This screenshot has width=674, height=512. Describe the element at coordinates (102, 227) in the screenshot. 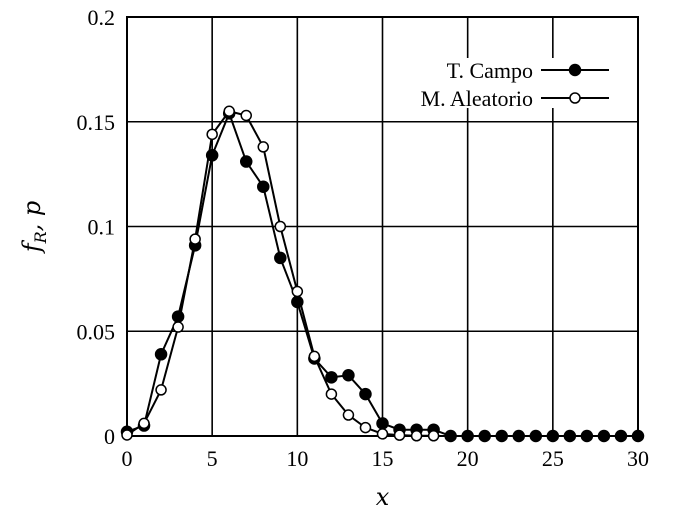

I see `y-tick-label: 0.1` at that location.